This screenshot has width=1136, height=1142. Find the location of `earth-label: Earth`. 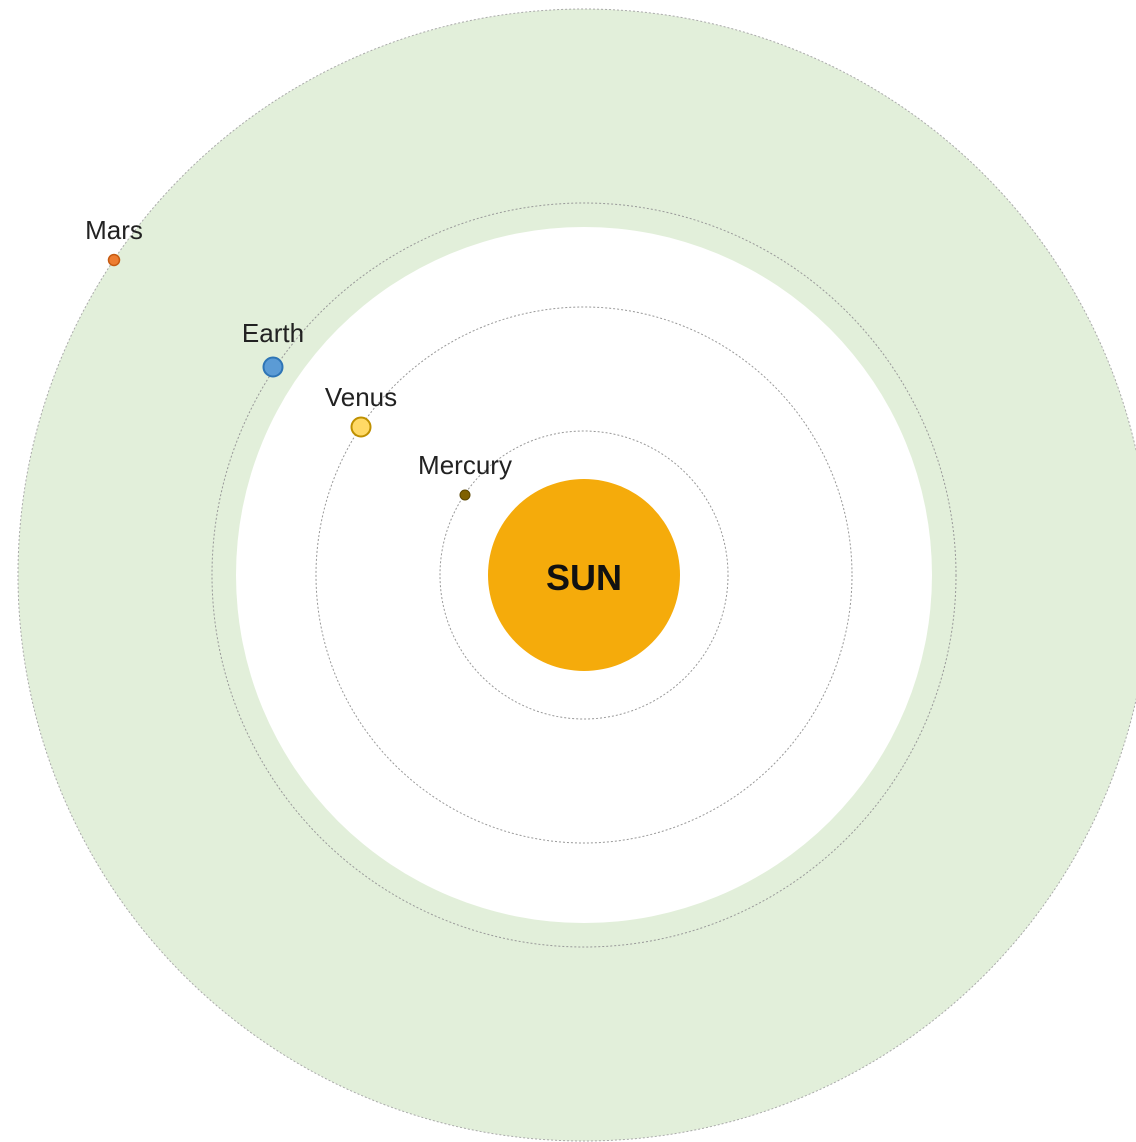

earth-label: Earth is located at coordinates (273, 333).